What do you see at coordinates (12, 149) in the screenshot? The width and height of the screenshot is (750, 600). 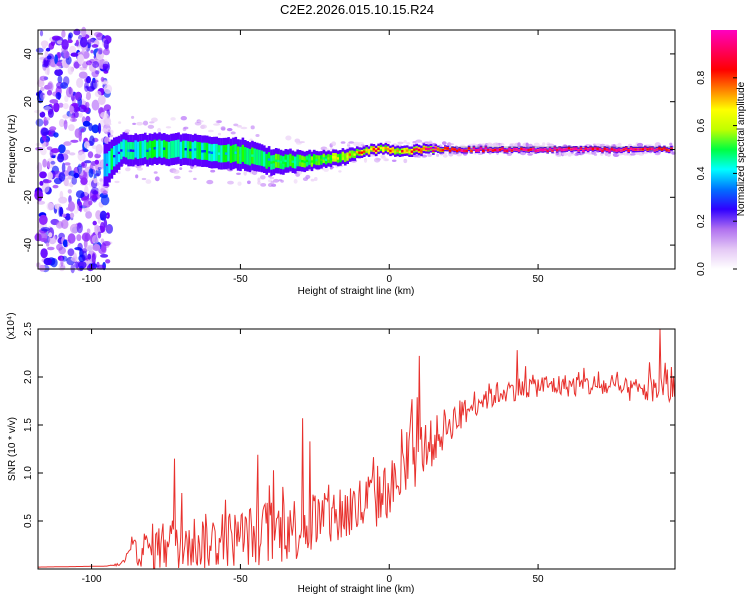 I see `spectrogram-y-label: Frequency (Hz)` at bounding box center [12, 149].